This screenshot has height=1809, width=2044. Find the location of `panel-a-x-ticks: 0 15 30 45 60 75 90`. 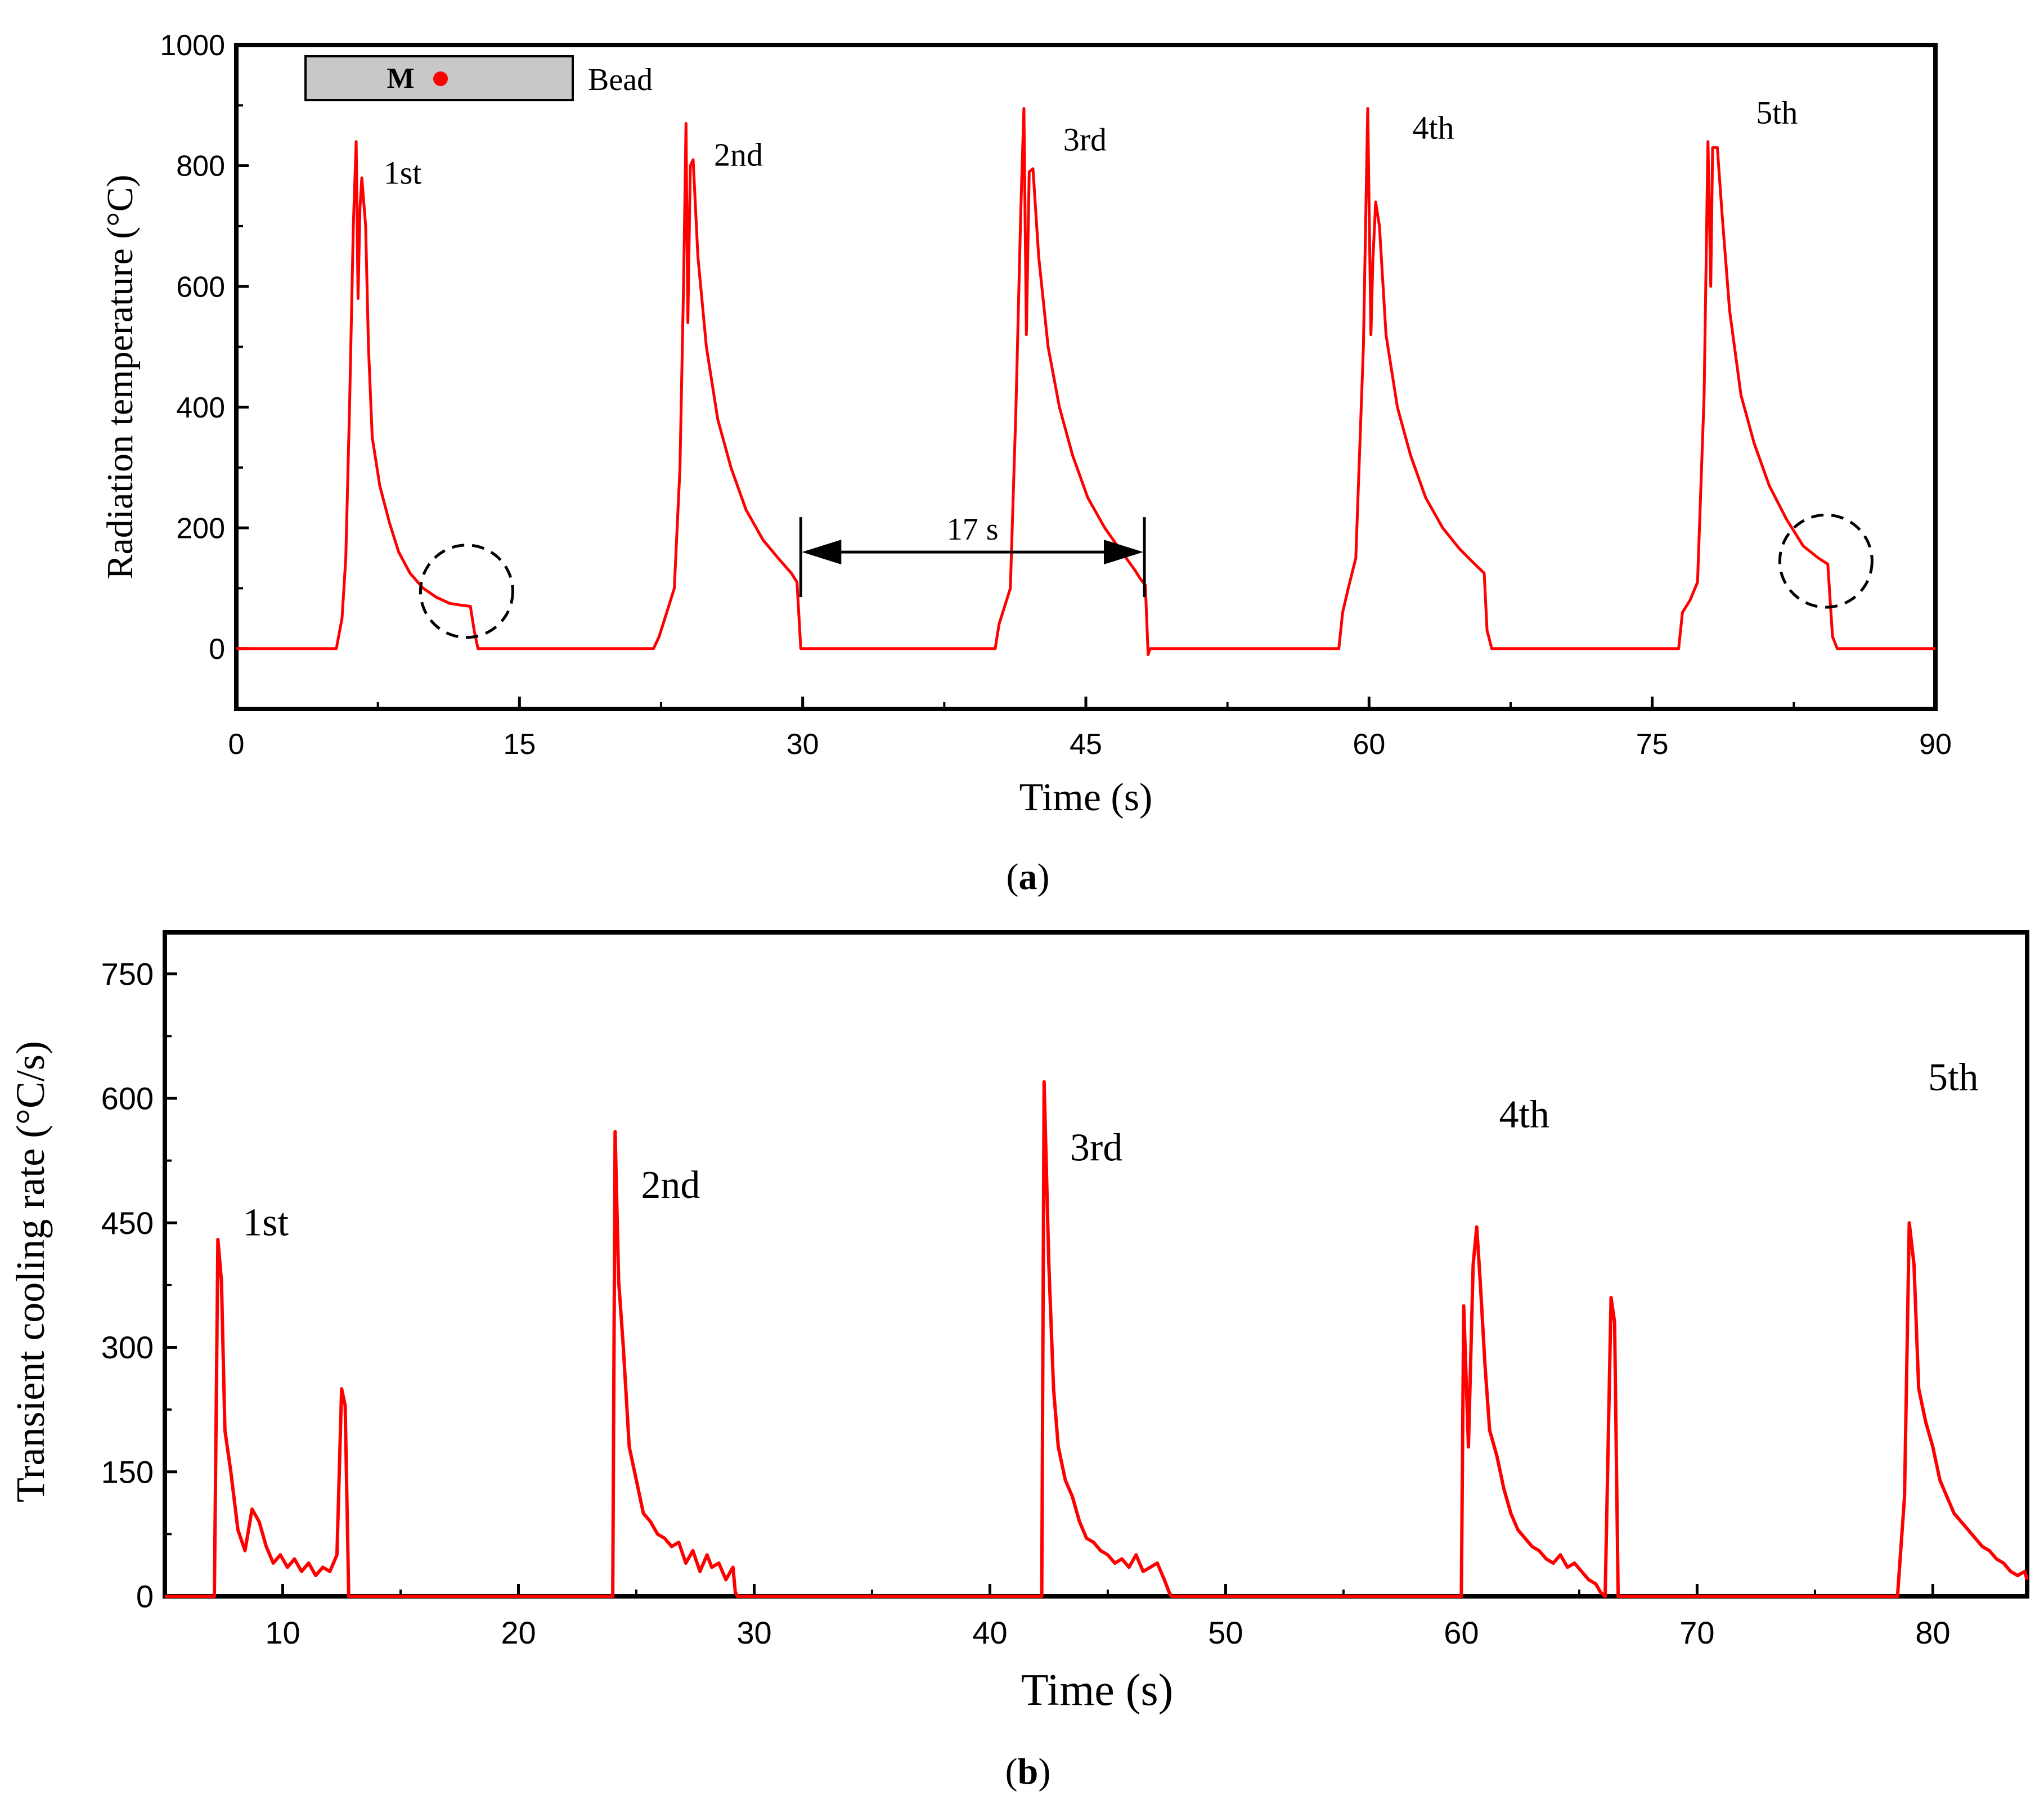

panel-a-x-ticks: 0 15 30 45 60 75 90 is located at coordinates (1090, 729).